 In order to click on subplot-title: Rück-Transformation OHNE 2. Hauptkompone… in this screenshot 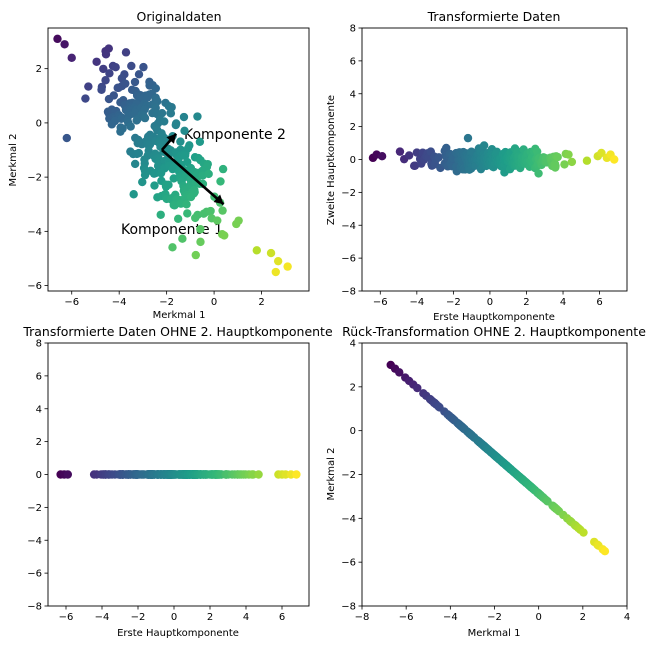, I will do `click(494, 331)`.